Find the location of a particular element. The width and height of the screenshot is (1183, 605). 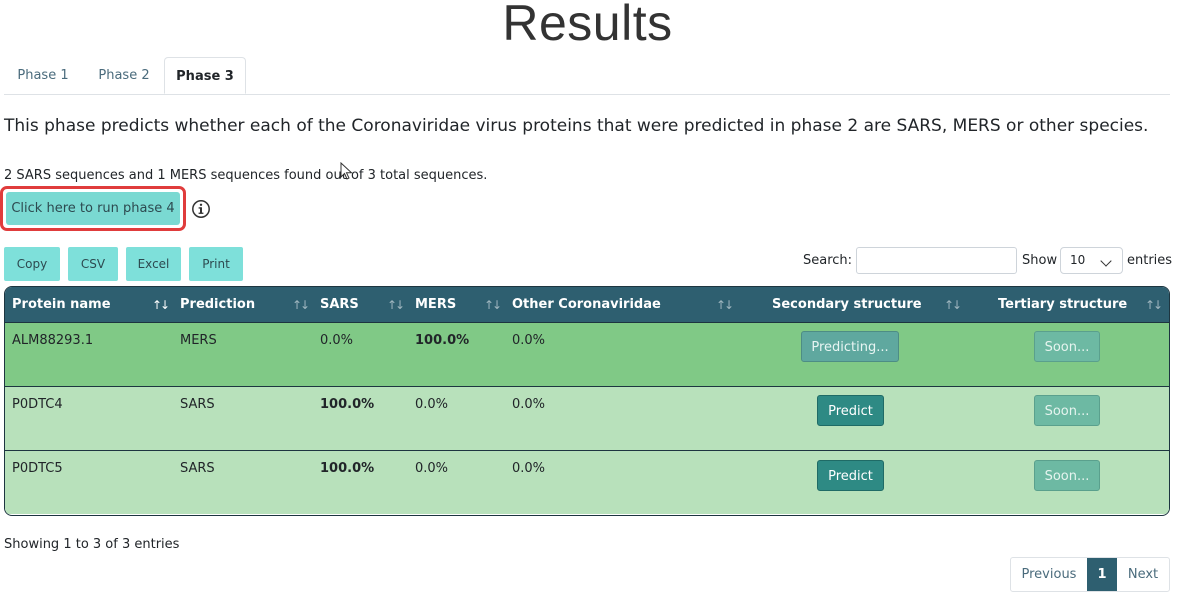

run-phase-4-button: Click here to run phase 4 is located at coordinates (93, 208).